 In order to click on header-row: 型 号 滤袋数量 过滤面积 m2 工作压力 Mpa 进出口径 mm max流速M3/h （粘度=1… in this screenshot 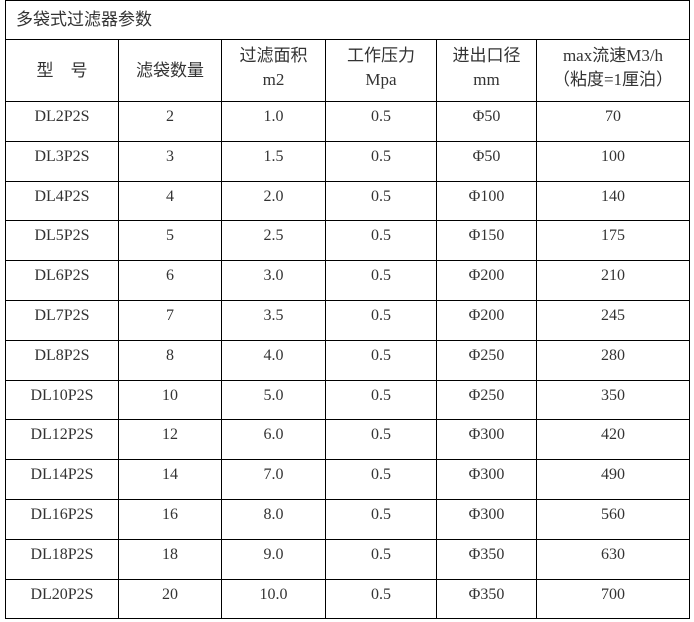, I will do `click(347, 70)`.